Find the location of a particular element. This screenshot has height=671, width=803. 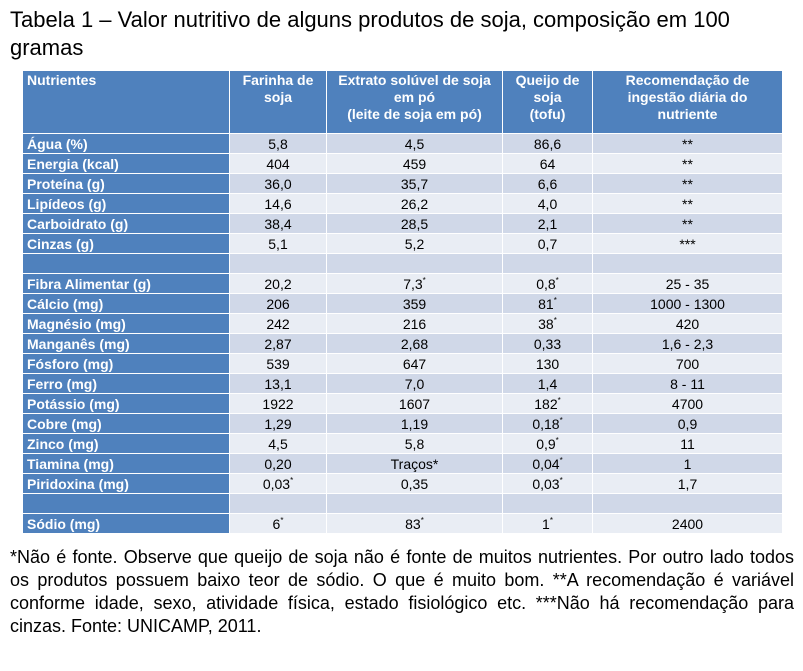

cell-queijo: 2,1 is located at coordinates (547, 223).